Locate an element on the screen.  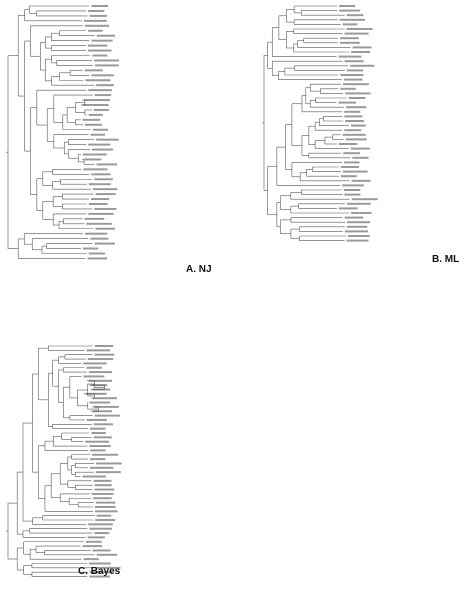
tree-bayes is located at coordinates (64, 461).